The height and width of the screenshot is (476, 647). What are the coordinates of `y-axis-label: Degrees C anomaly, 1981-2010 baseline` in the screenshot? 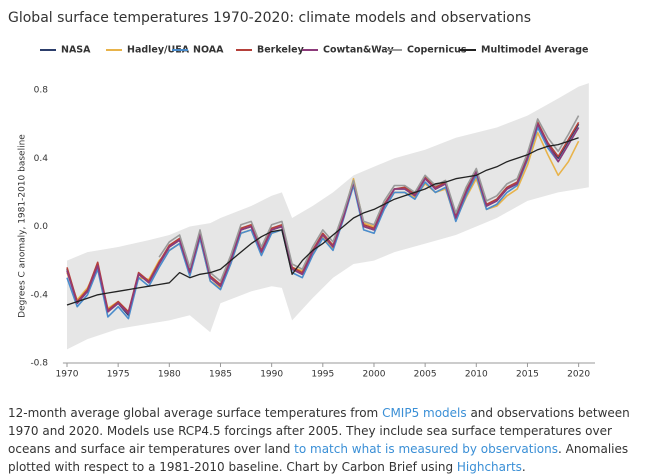 It's located at (23, 226).